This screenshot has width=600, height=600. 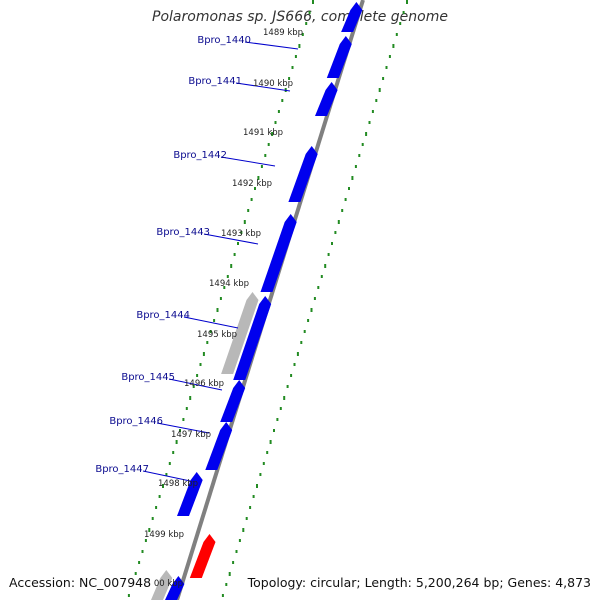 What do you see at coordinates (136, 421) in the screenshot?
I see `gene-label: Bpro_1446` at bounding box center [136, 421].